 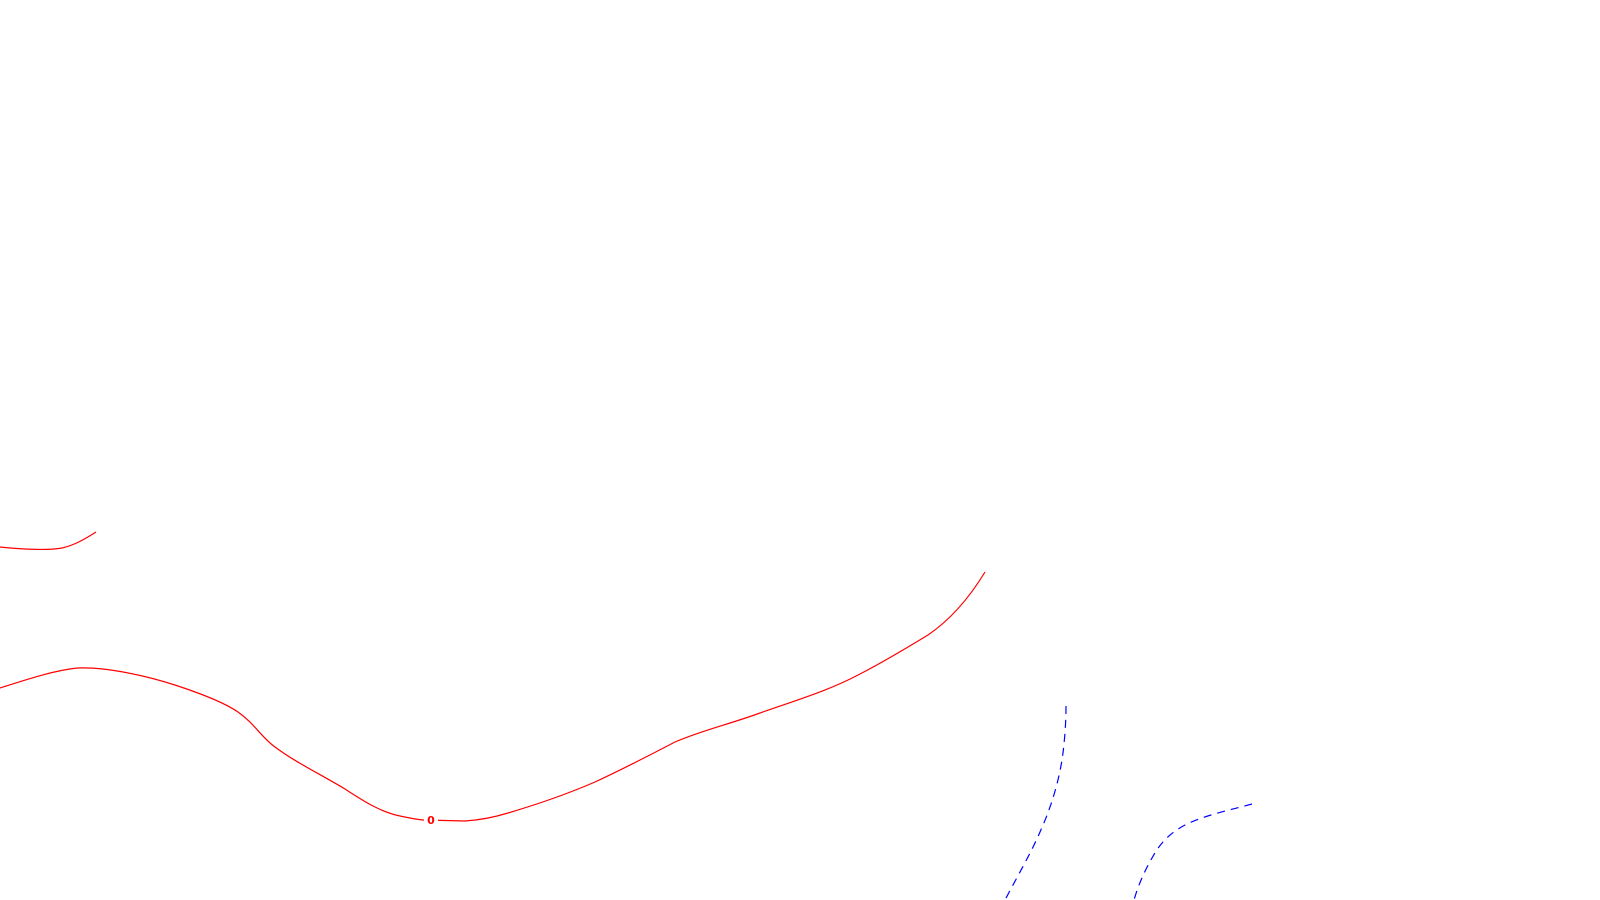 I want to click on contour-label: 0, so click(x=431, y=820).